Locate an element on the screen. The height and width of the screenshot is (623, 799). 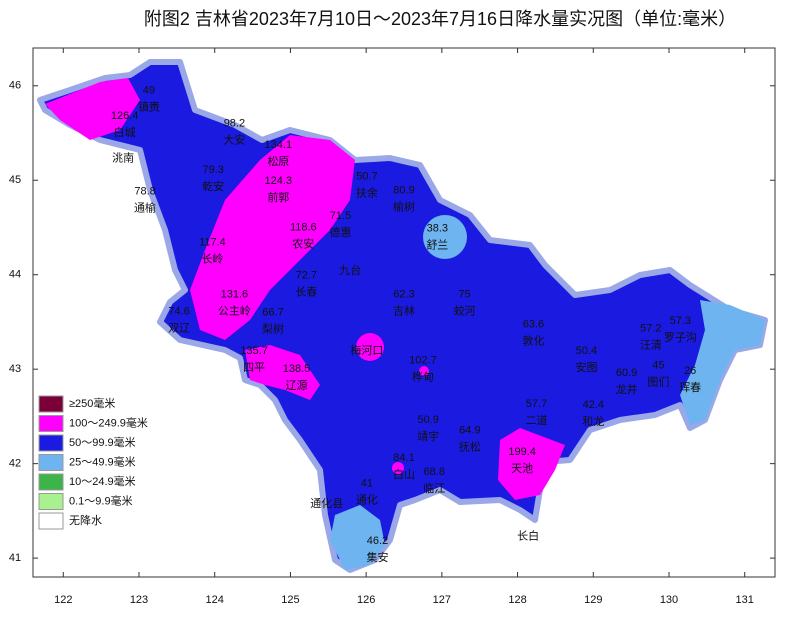
station-value: 75 is located at coordinates (464, 294).